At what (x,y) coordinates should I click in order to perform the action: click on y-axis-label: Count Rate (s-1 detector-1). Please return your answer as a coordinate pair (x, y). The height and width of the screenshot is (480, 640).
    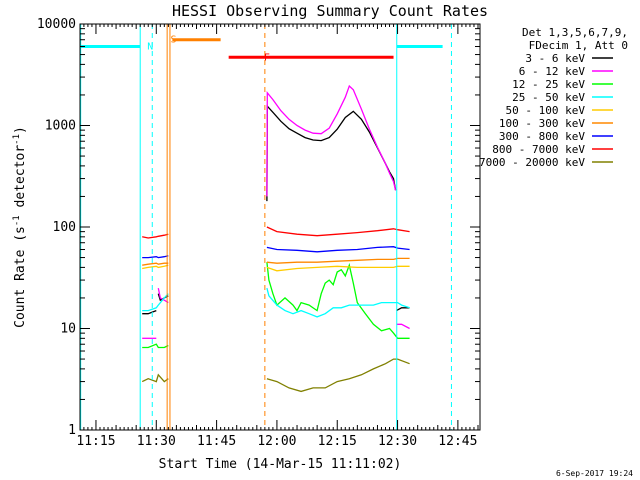
    Looking at the image, I should click on (20, 227).